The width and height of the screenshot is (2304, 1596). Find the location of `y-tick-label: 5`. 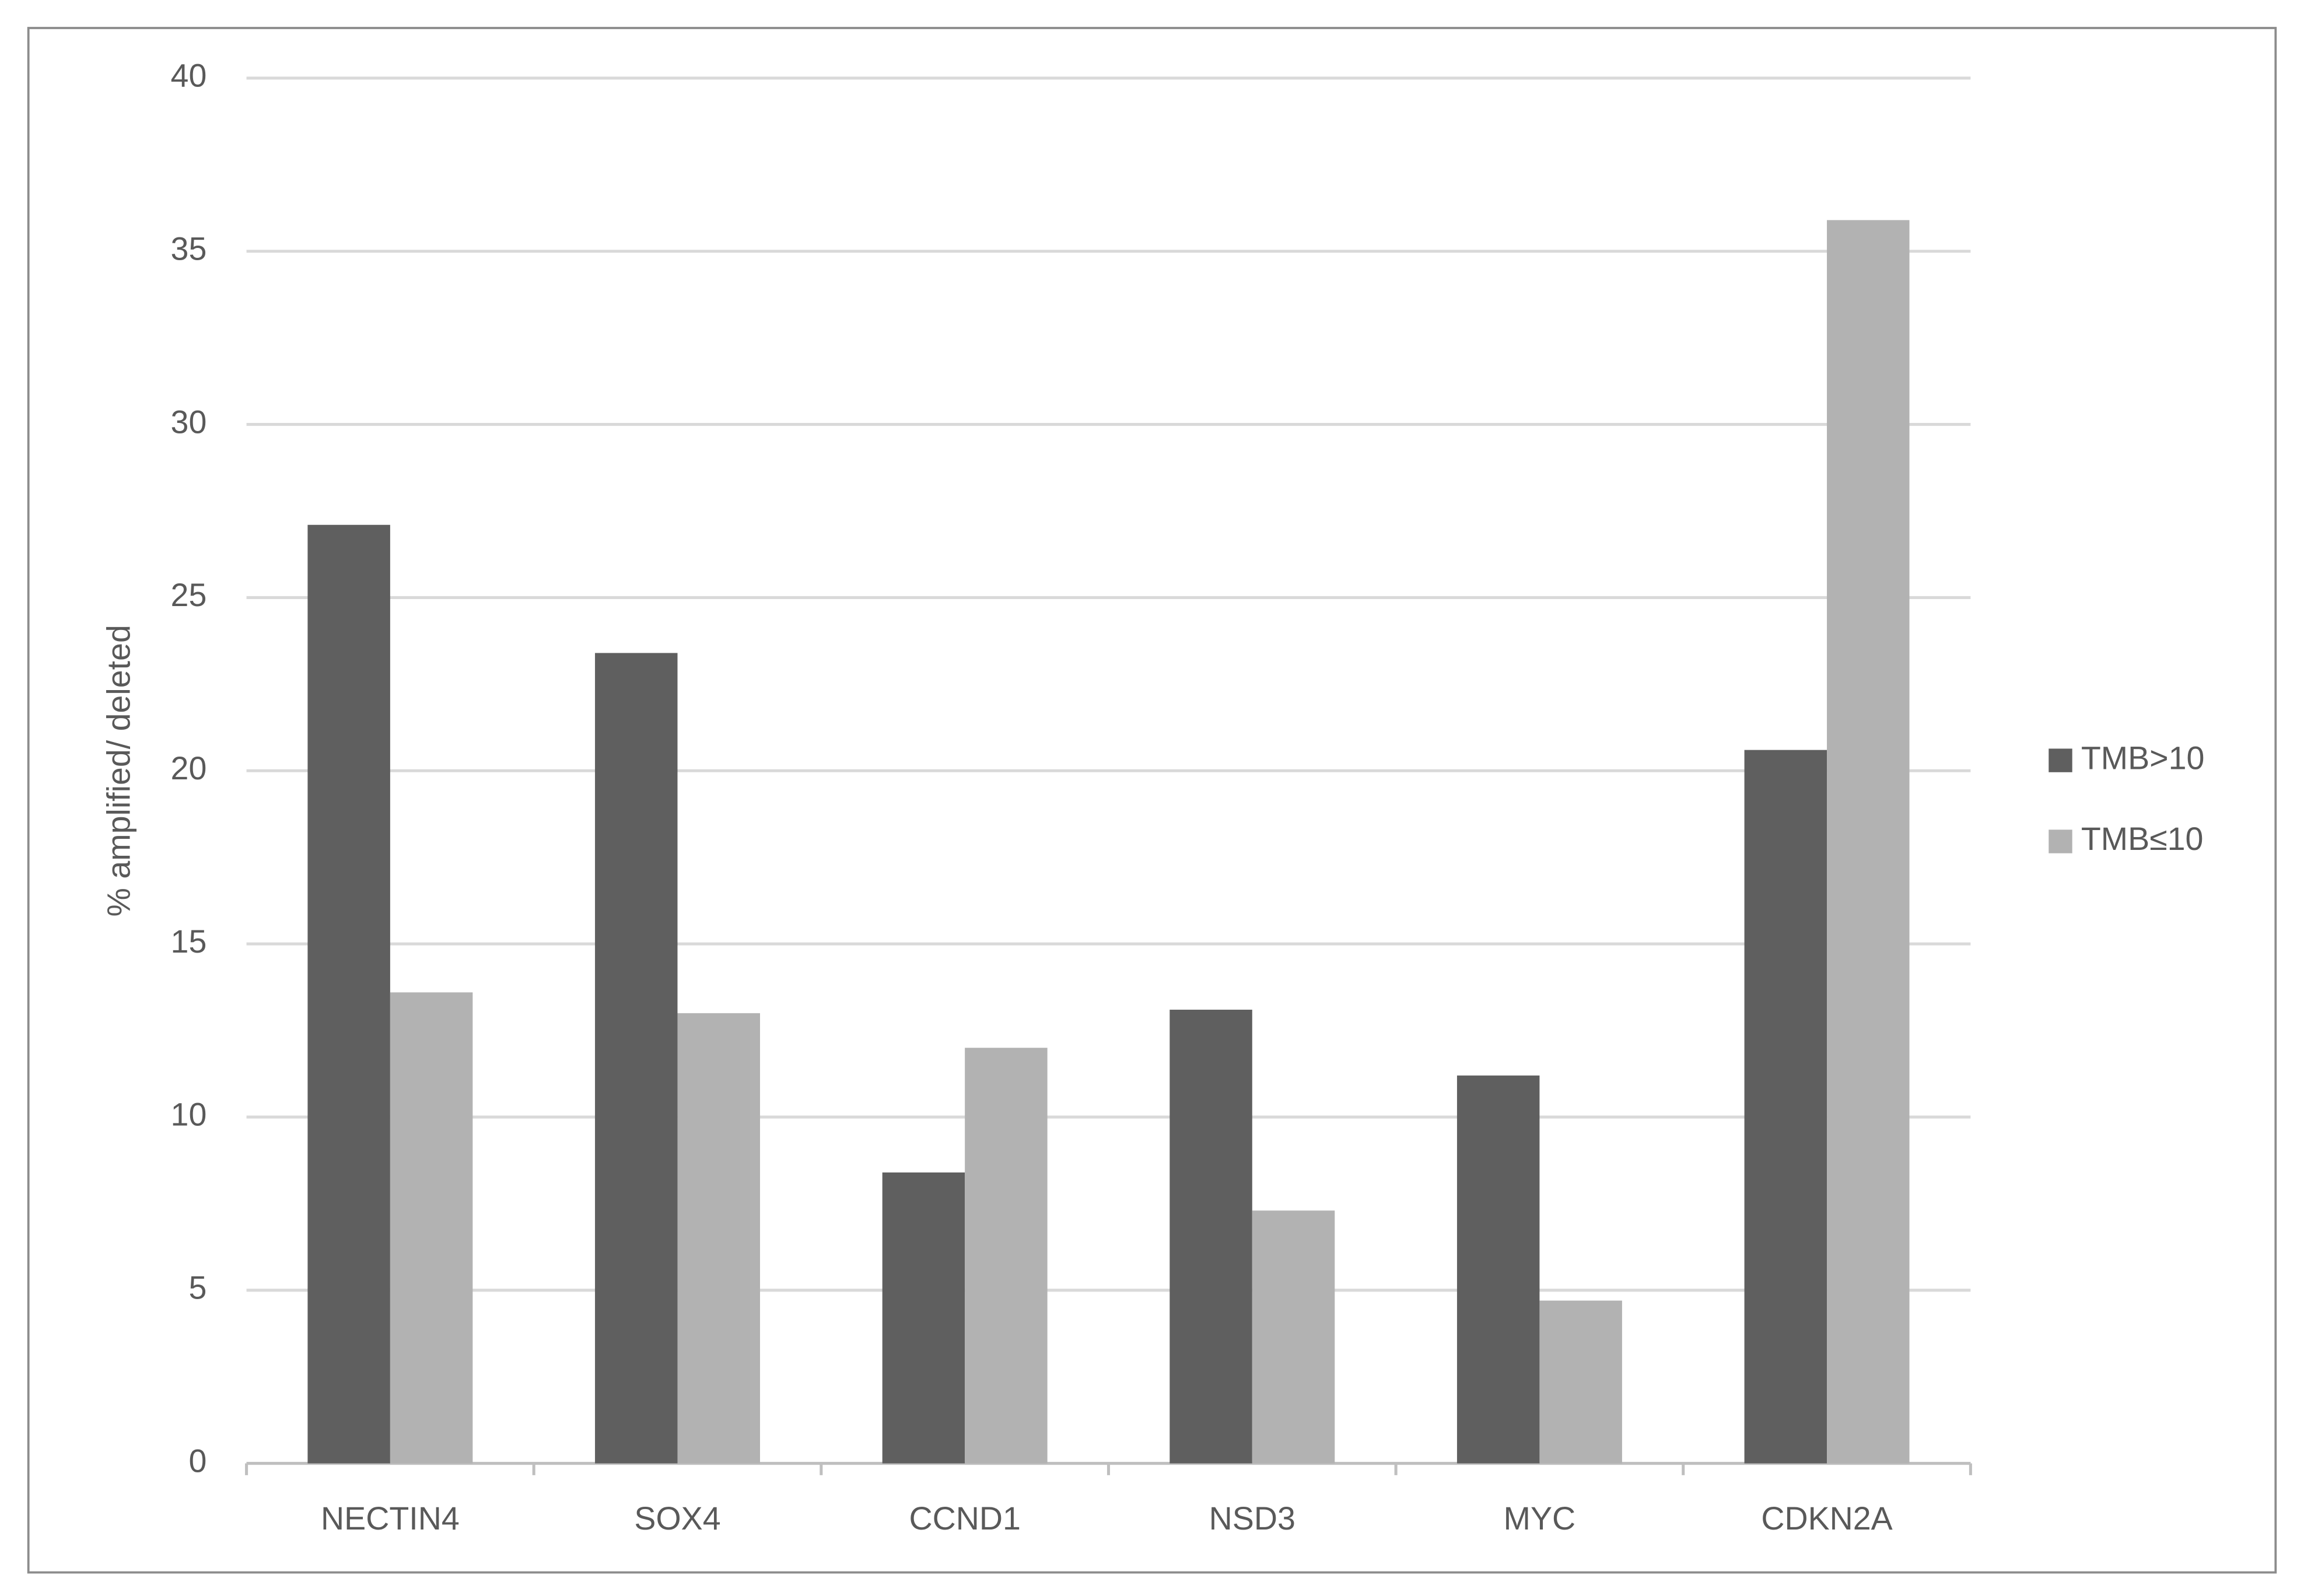

y-tick-label: 5 is located at coordinates (197, 1287).